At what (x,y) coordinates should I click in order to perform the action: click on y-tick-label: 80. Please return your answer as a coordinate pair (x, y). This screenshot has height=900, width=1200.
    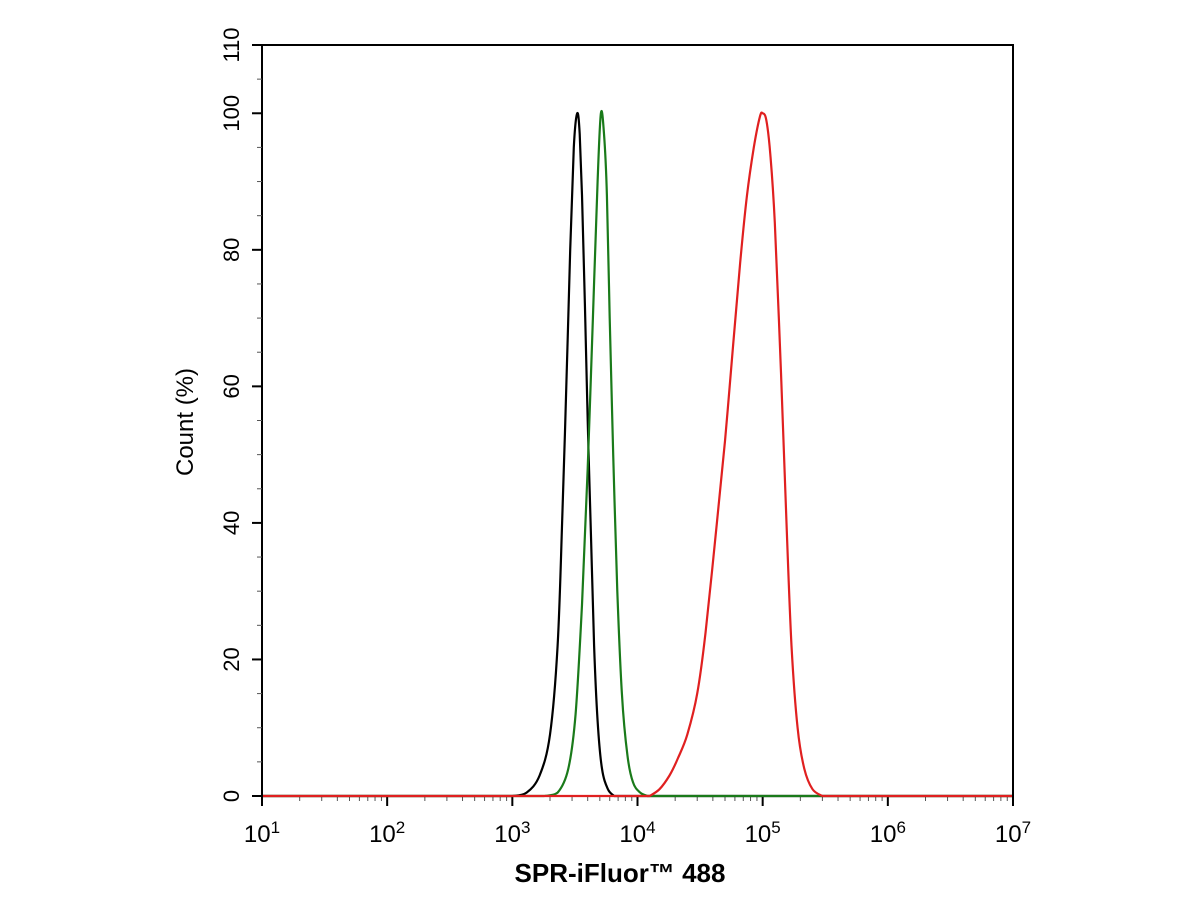
    Looking at the image, I should click on (231, 250).